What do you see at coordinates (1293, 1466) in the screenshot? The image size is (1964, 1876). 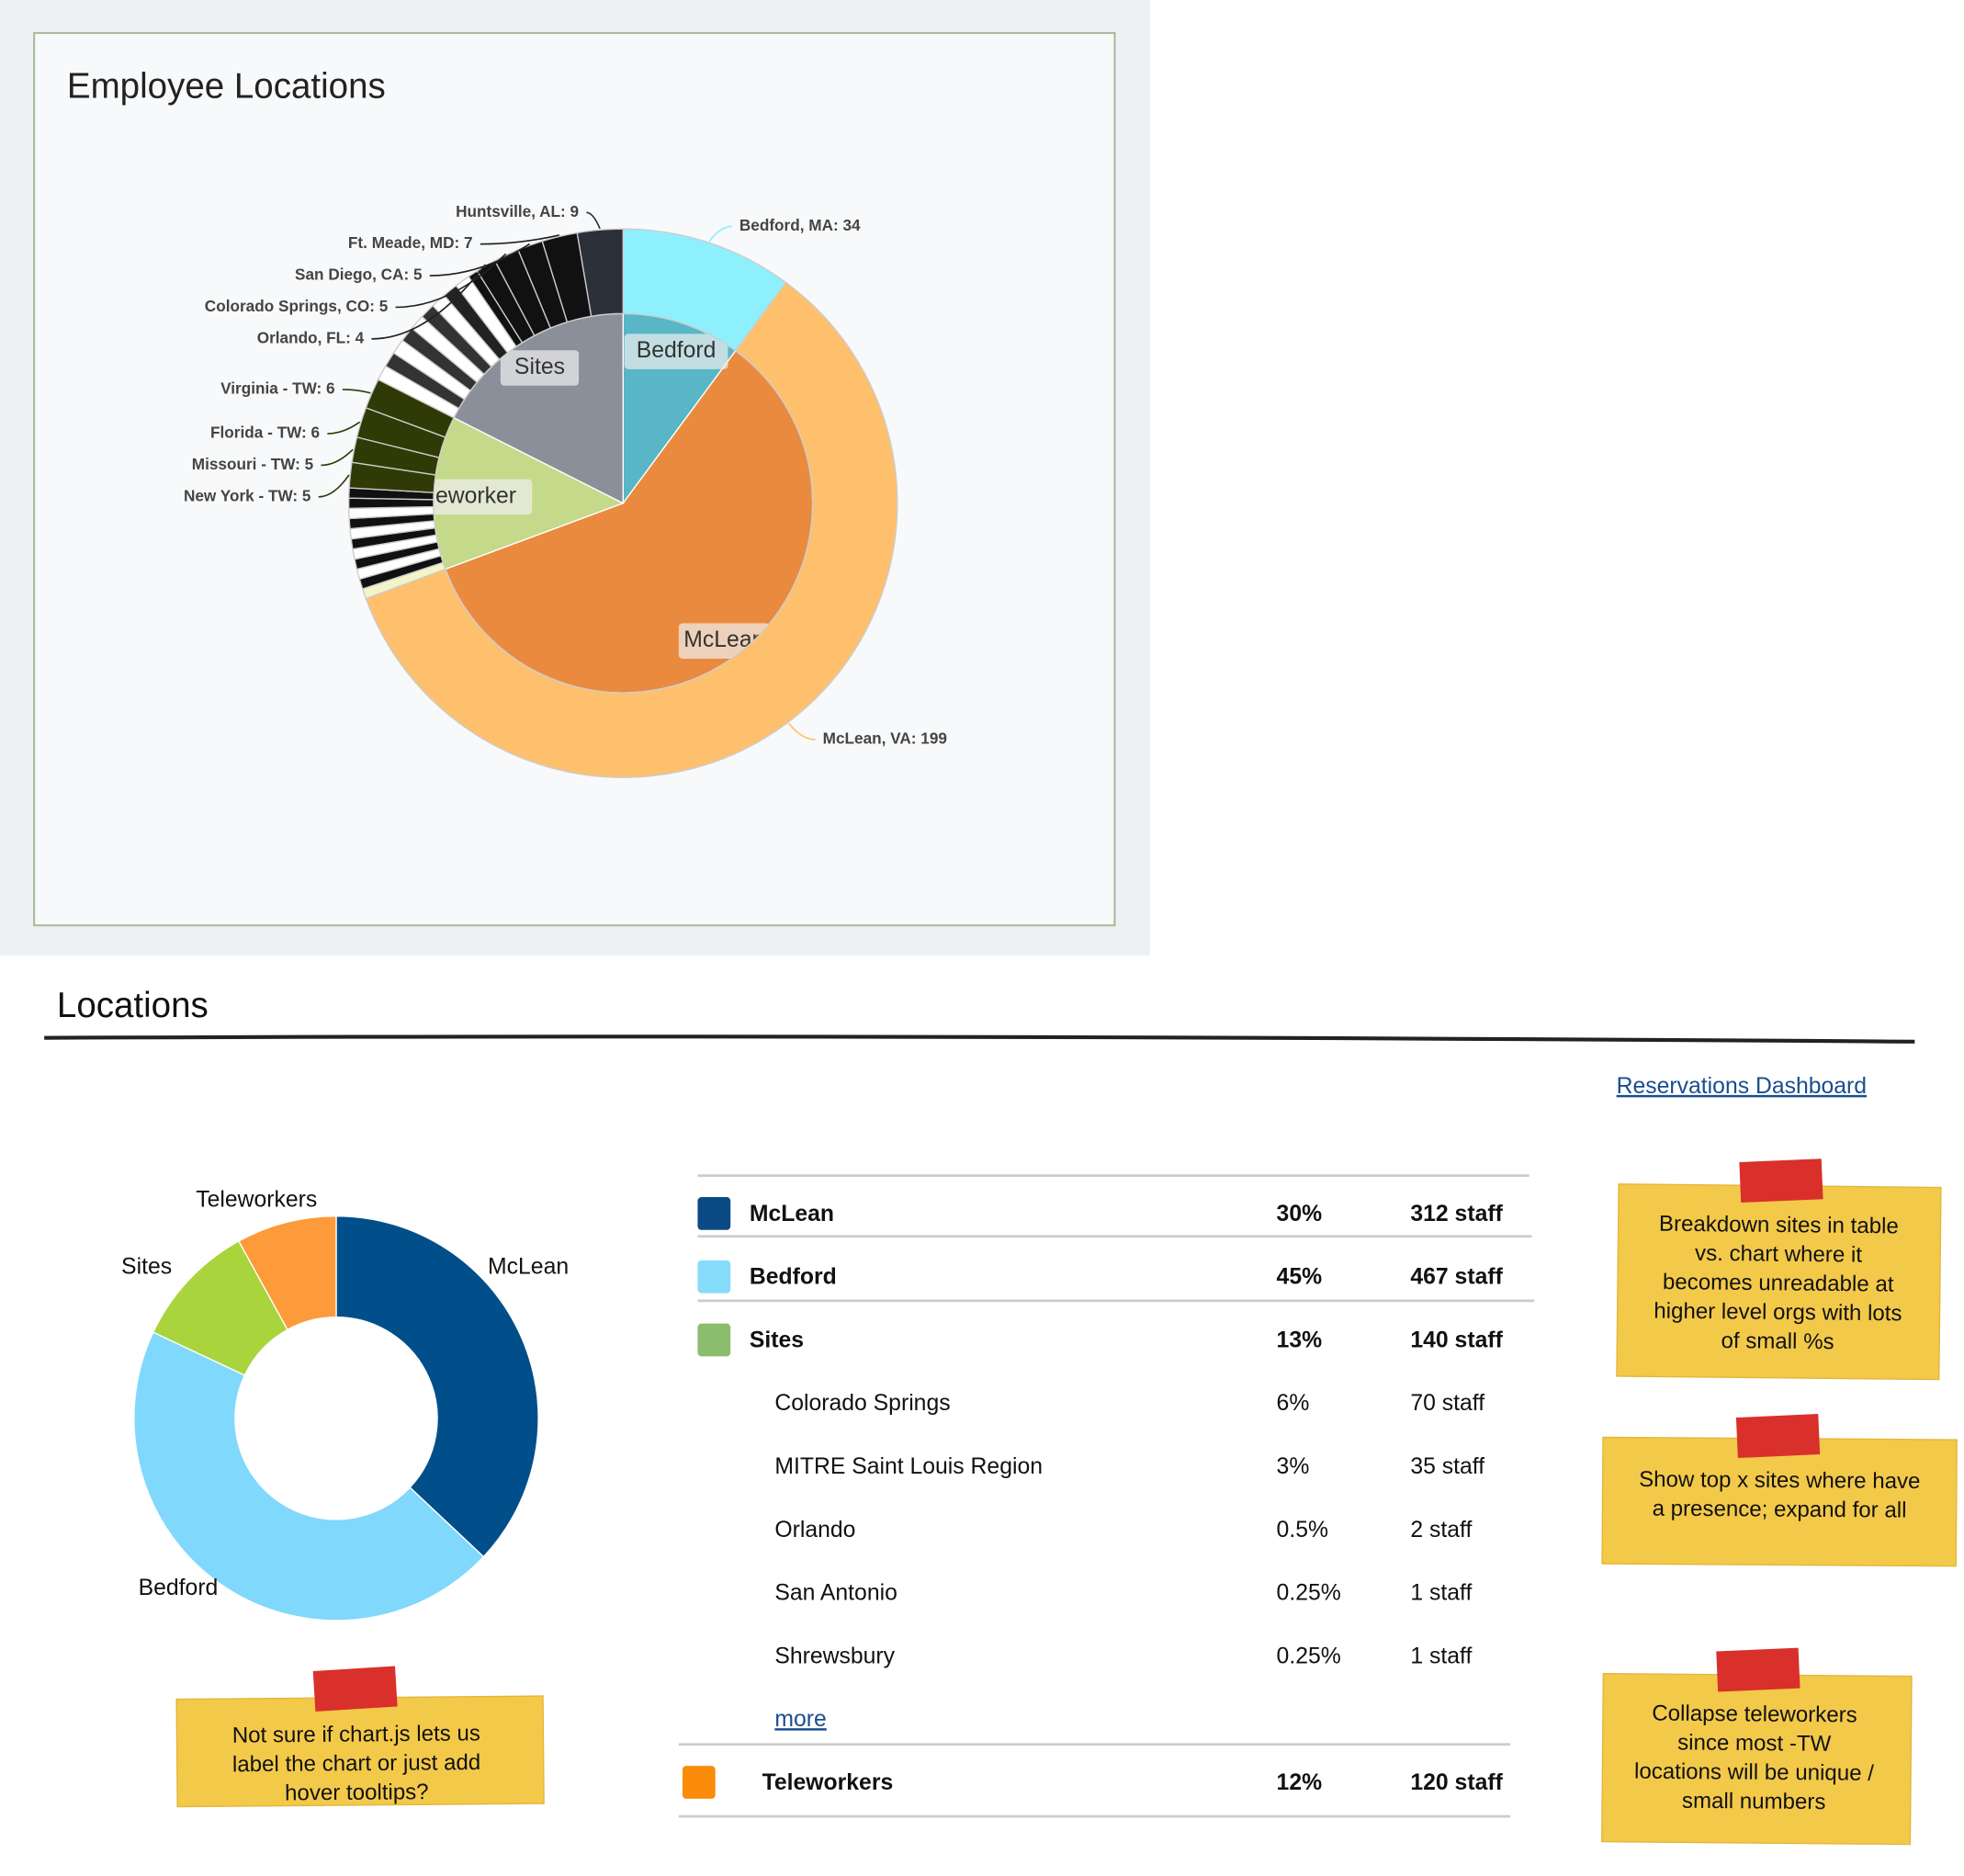 I see `row-percent: 3%` at bounding box center [1293, 1466].